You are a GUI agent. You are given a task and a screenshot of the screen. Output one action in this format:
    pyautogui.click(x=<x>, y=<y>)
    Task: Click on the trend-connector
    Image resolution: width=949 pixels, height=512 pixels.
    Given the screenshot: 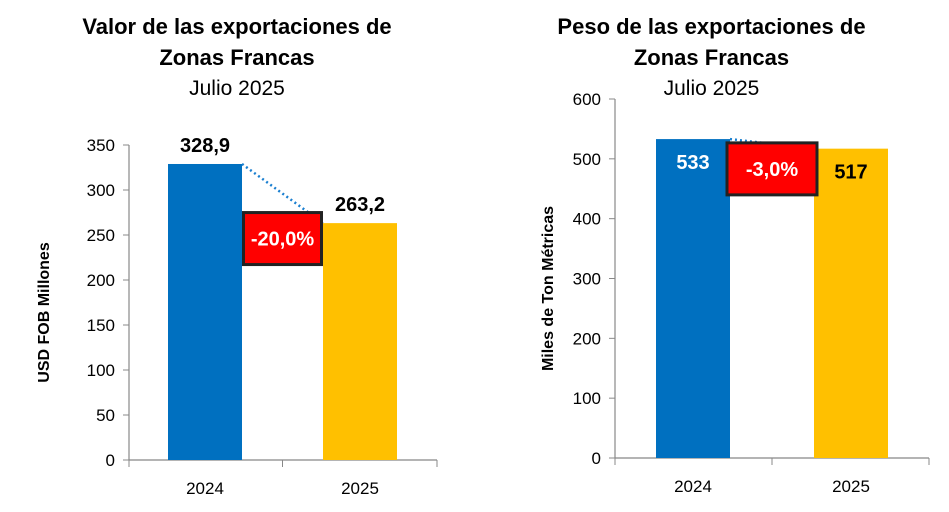 What is the action you would take?
    pyautogui.click(x=282, y=193)
    